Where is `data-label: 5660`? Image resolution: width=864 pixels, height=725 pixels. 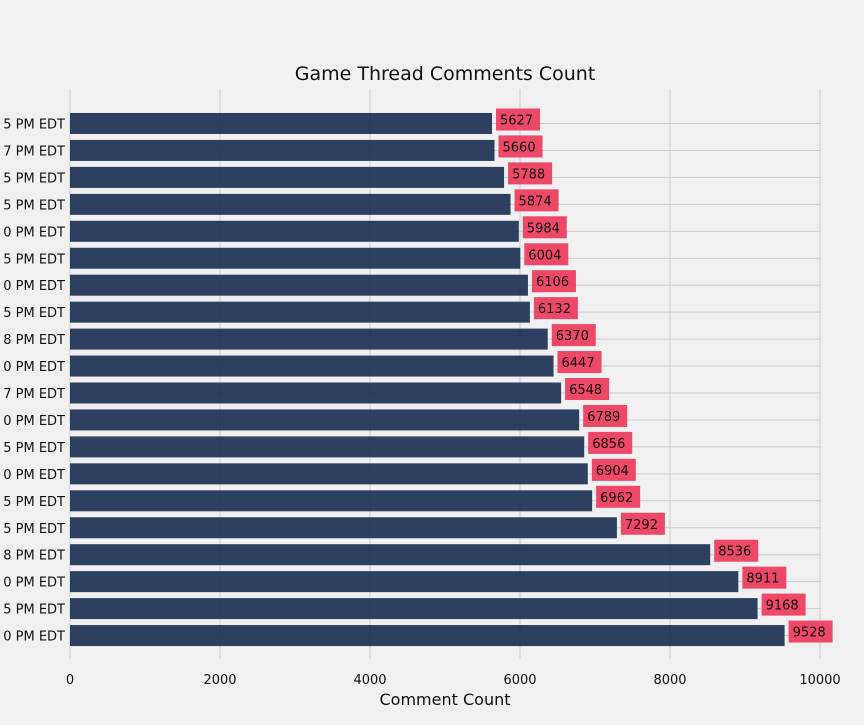
data-label: 5660 is located at coordinates (519, 147).